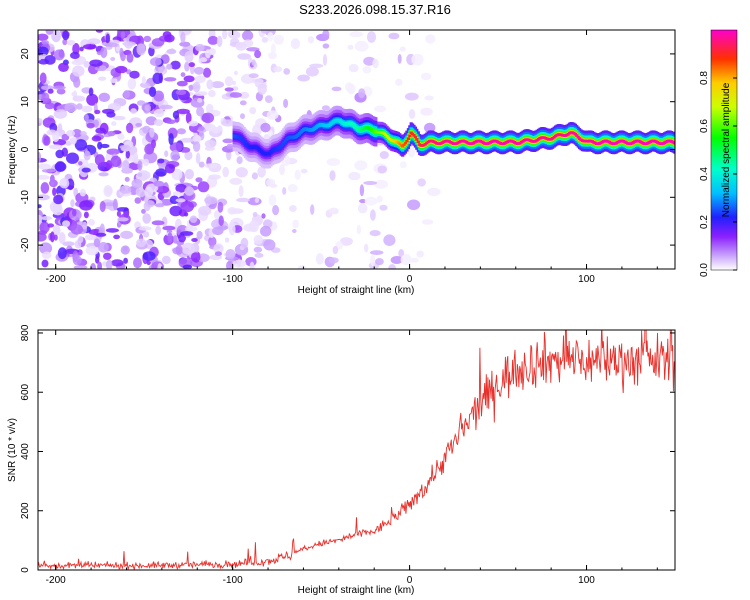 The height and width of the screenshot is (600, 750). I want to click on x-tick-label: 0, so click(410, 580).